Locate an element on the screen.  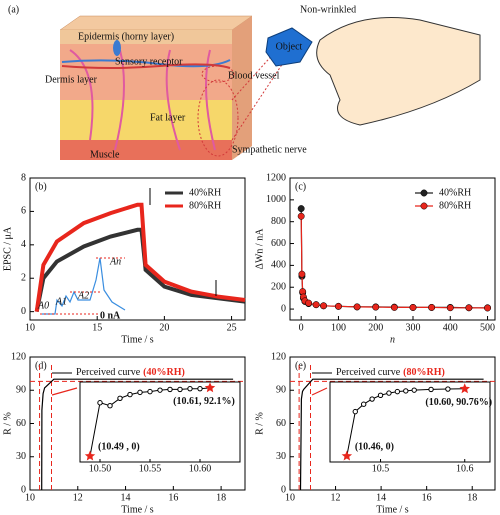
y-tick-label: 4 is located at coordinates (23, 244).